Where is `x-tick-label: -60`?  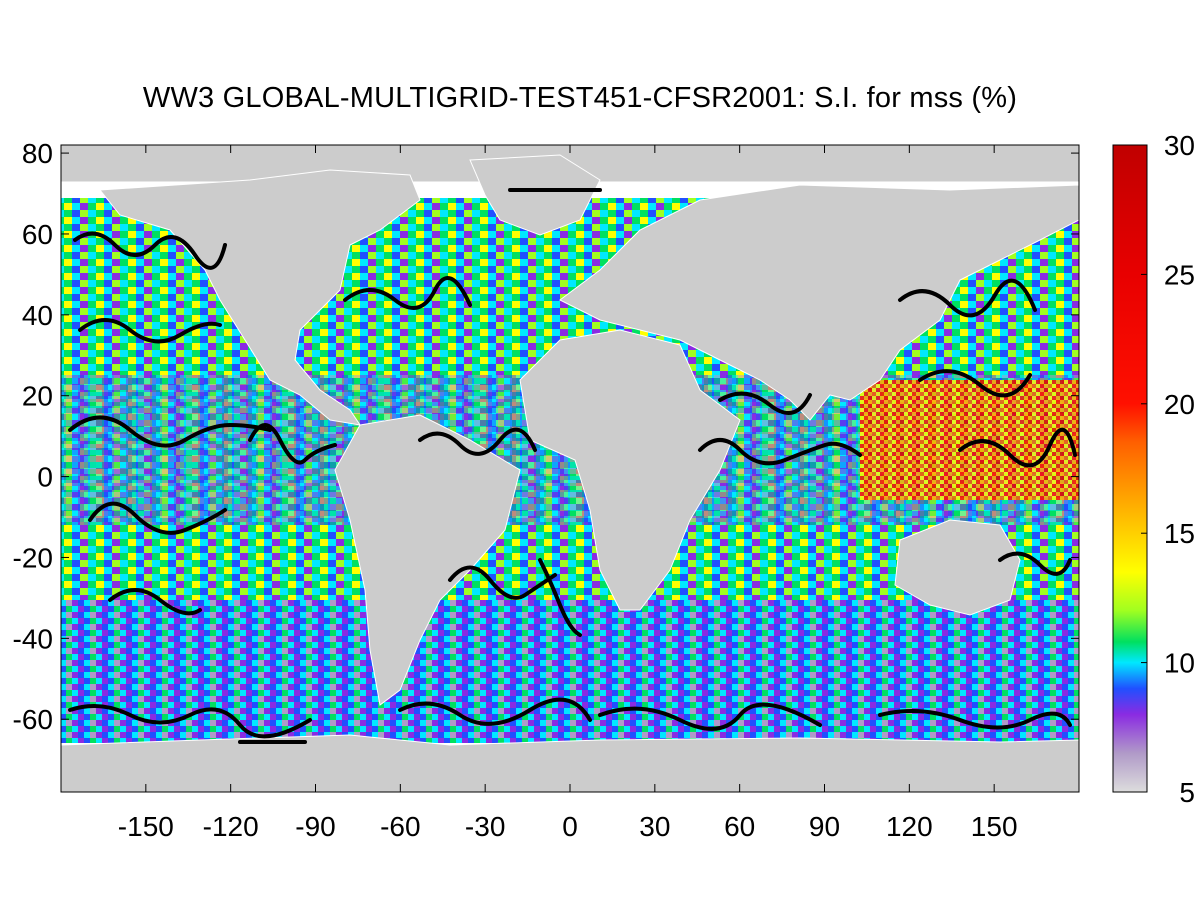
x-tick-label: -60 is located at coordinates (400, 826).